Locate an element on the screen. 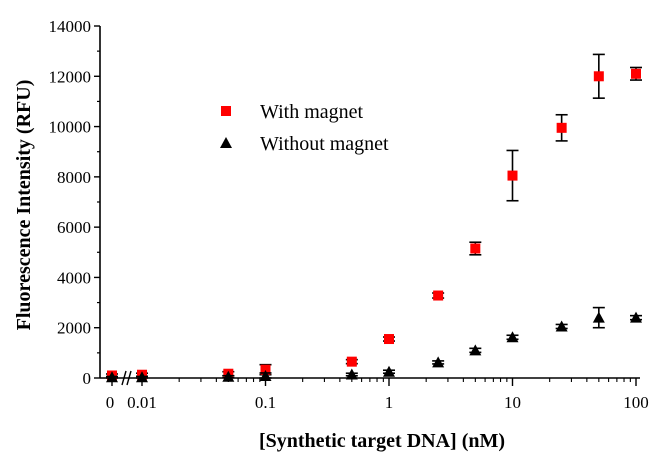 Image resolution: width=654 pixels, height=452 pixels. y-tick-label: 8000 is located at coordinates (74, 177).